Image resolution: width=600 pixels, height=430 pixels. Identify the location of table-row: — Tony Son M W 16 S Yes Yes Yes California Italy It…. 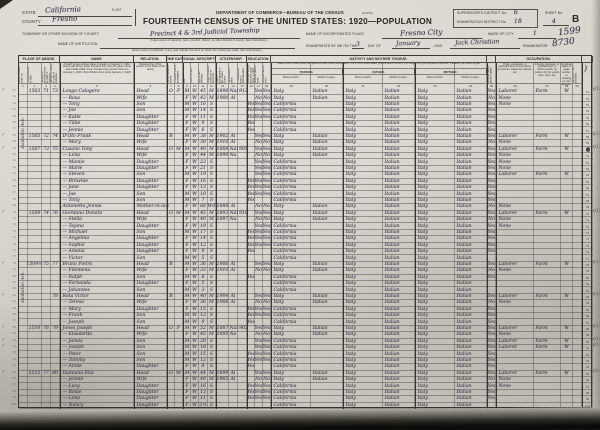
(306, 105).